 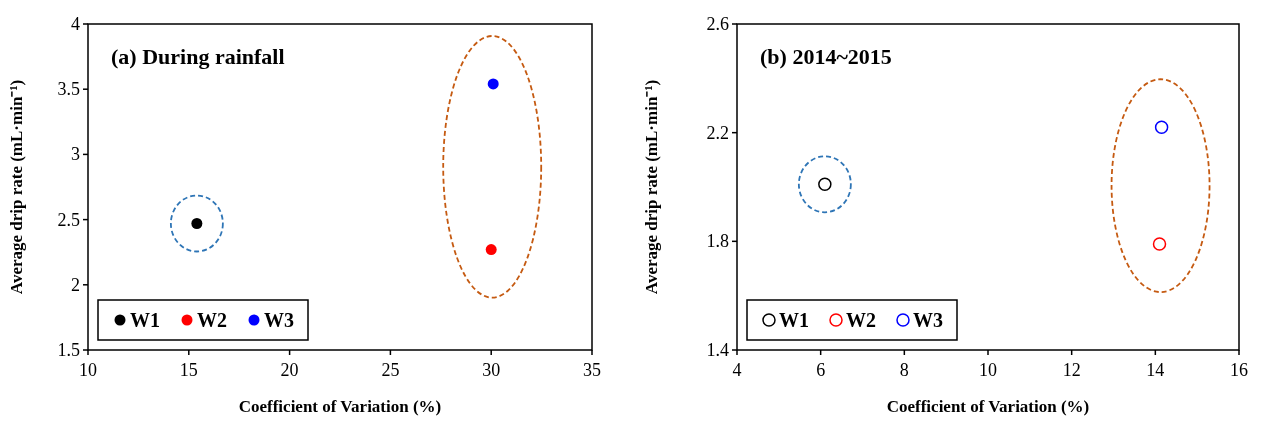 I want to click on y-tick-label: 1.4, so click(x=717, y=350).